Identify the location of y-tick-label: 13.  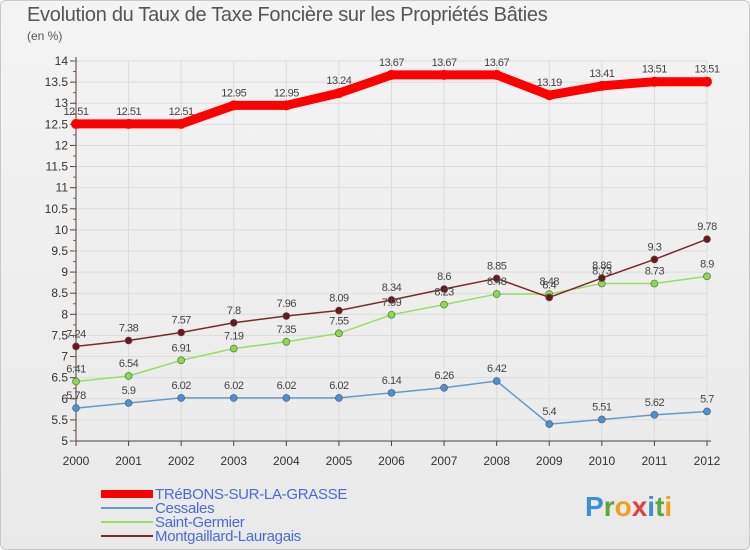
(62, 103).